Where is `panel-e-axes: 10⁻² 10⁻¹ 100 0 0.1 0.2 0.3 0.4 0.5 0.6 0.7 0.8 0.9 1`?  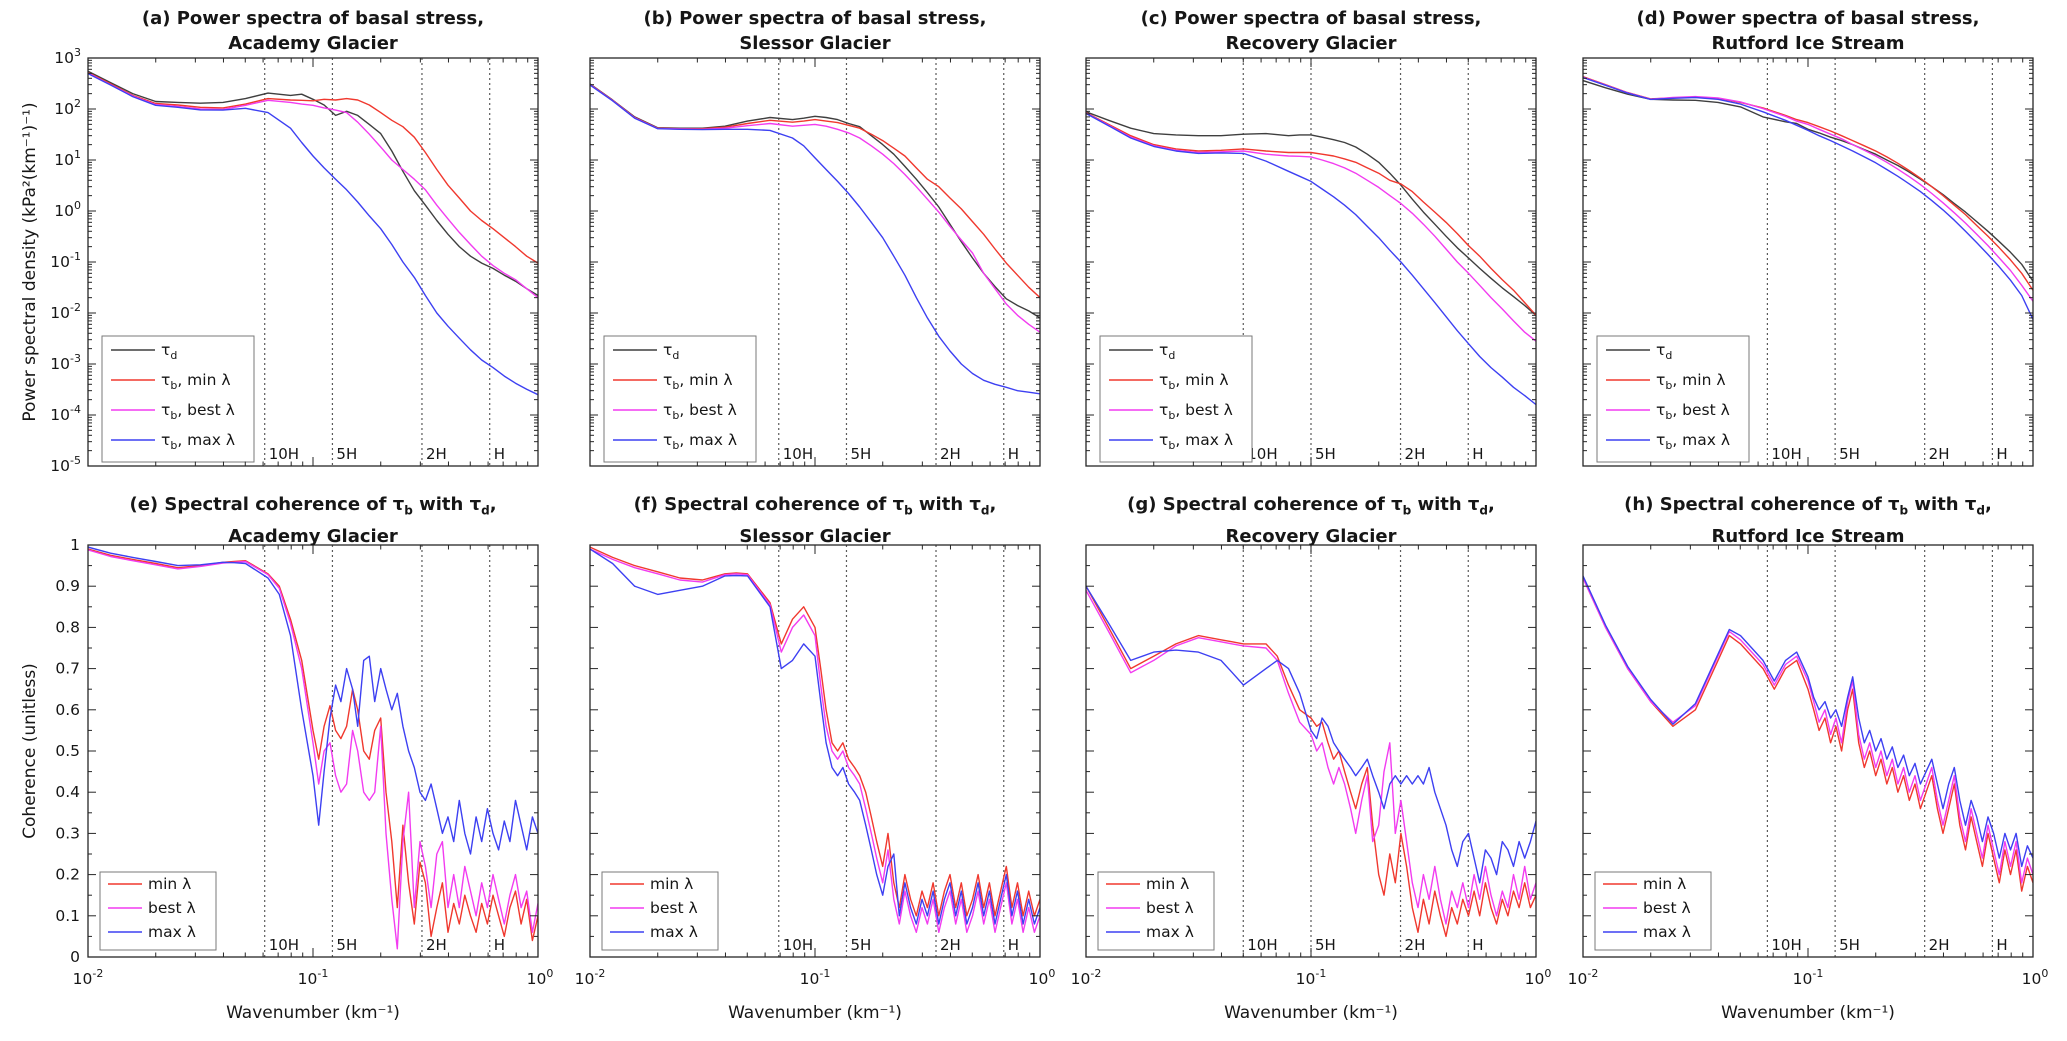 panel-e-axes: 10⁻² 10⁻¹ 100 0 0.1 0.2 0.3 0.4 0.5 0.6 0.7 0.8 0.9 1 is located at coordinates (304, 762).